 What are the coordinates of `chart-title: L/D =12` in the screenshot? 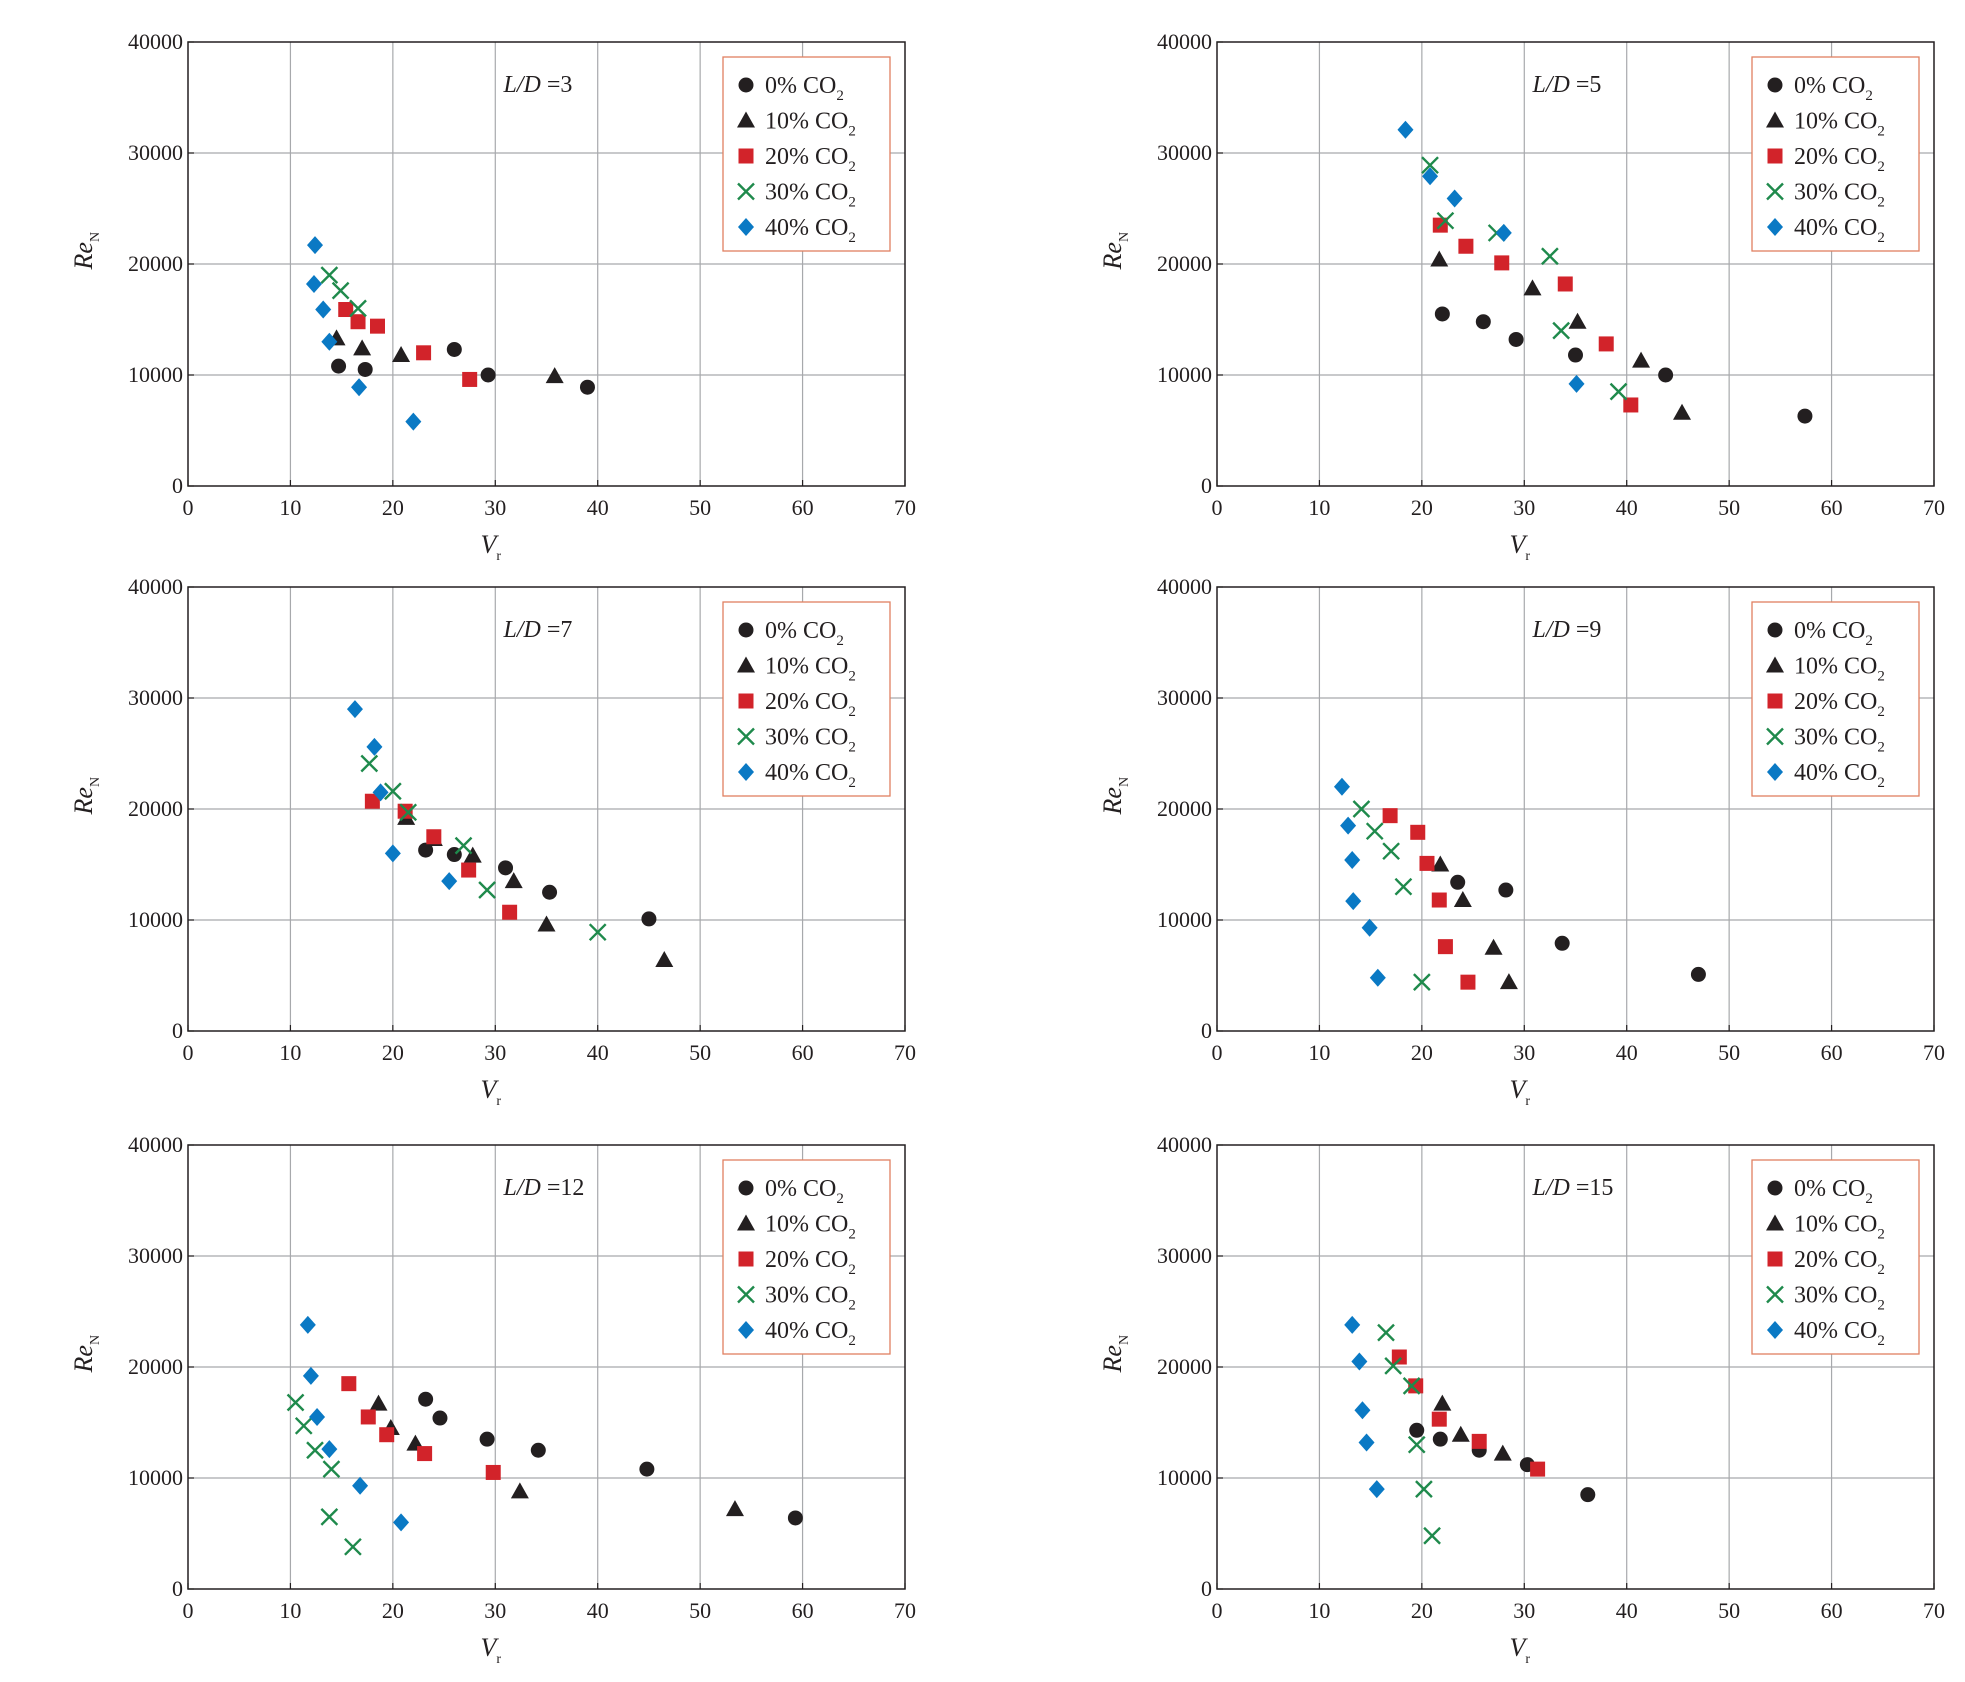 It's located at (543, 1188).